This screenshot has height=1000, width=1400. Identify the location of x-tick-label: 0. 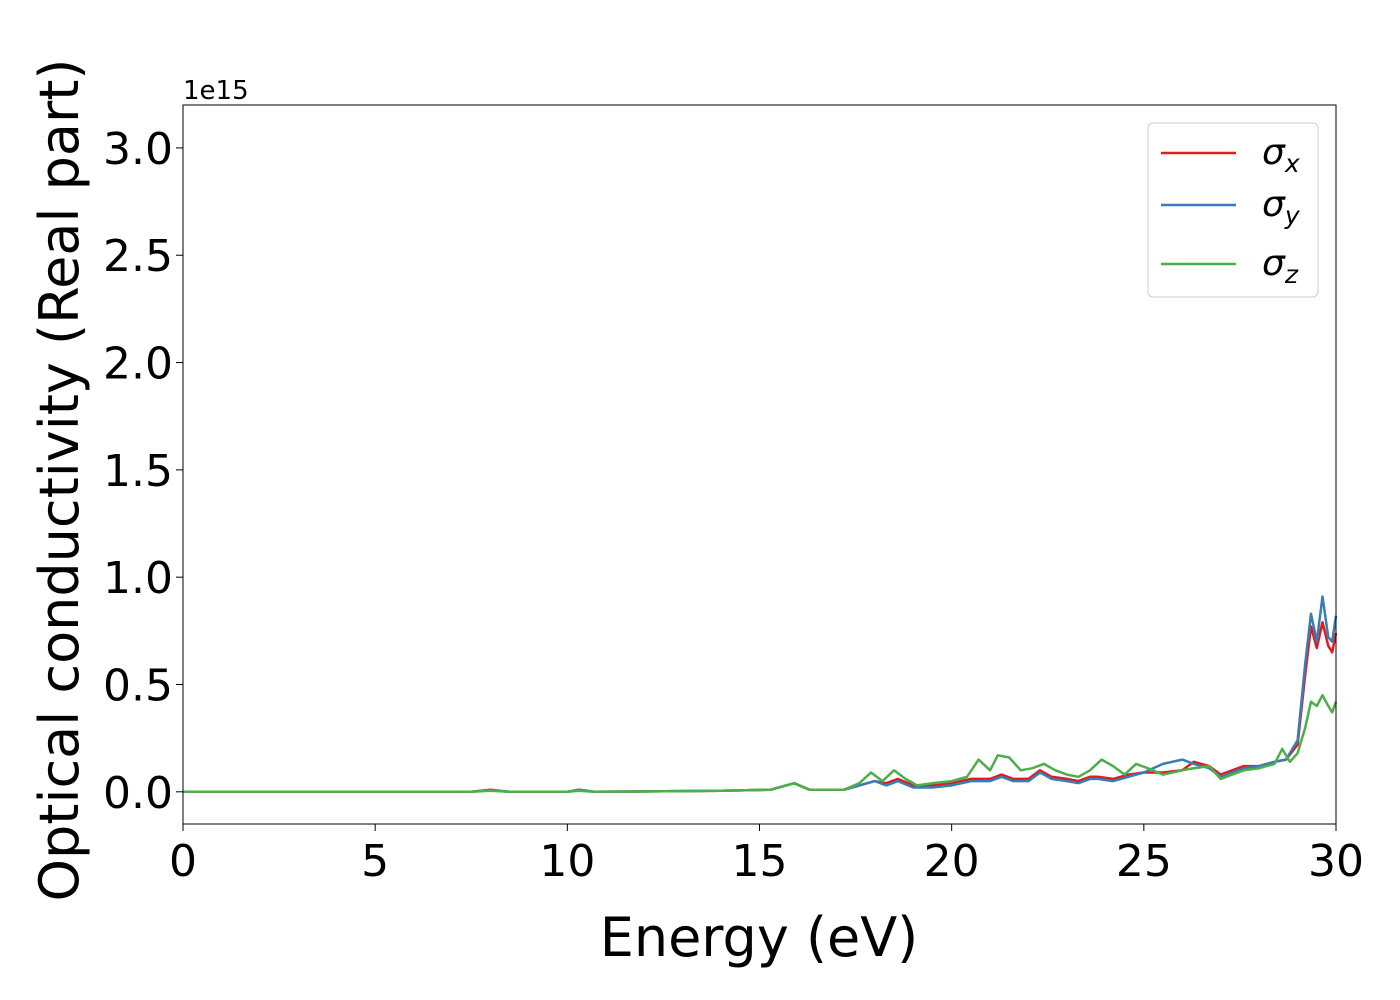
(183, 861).